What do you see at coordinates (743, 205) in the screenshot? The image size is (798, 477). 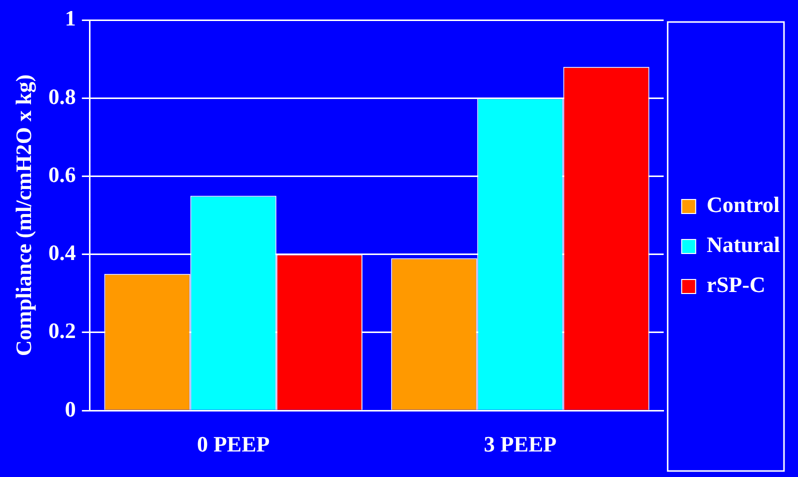 I see `legend-label: Control` at bounding box center [743, 205].